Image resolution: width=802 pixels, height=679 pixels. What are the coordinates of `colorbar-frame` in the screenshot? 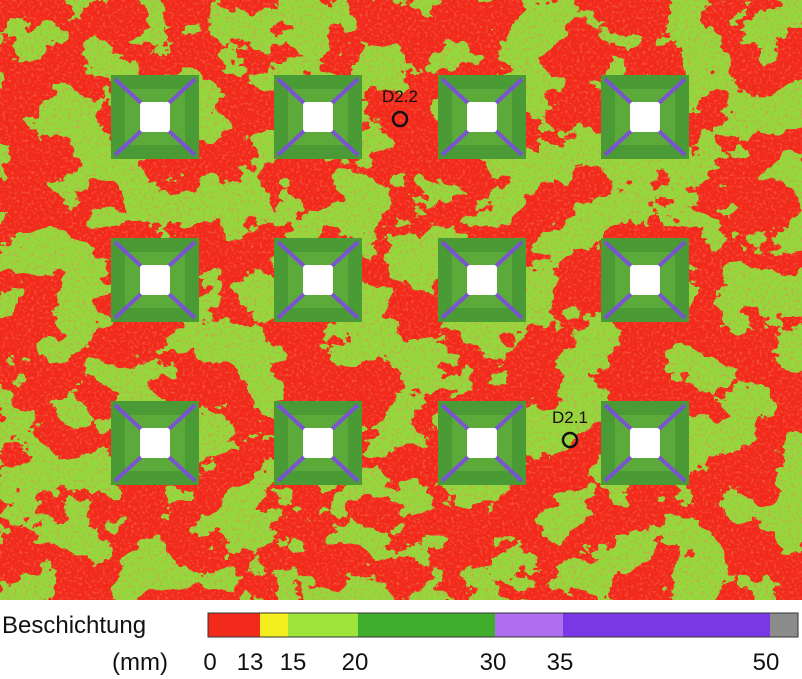 It's located at (503, 625).